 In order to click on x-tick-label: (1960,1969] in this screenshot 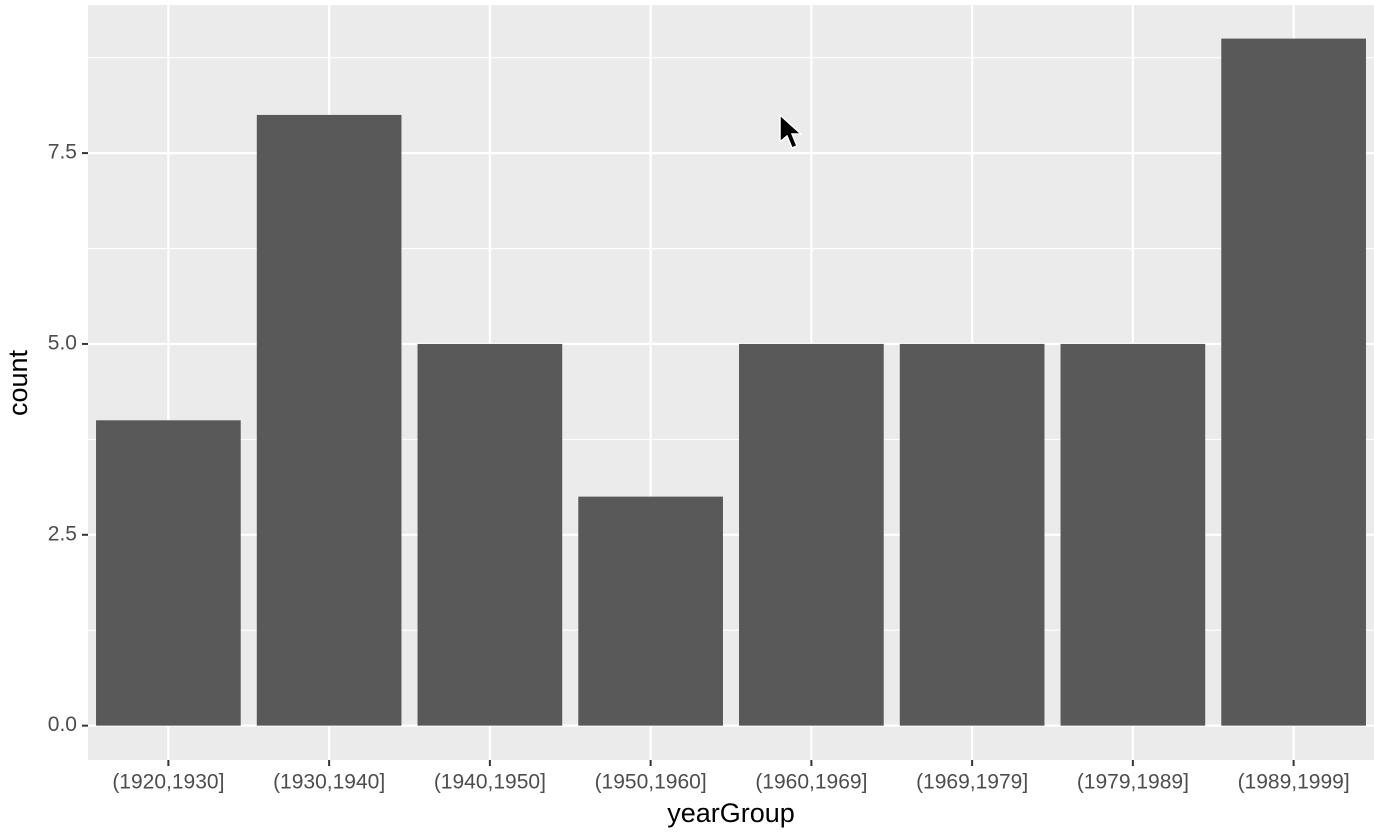, I will do `click(811, 782)`.